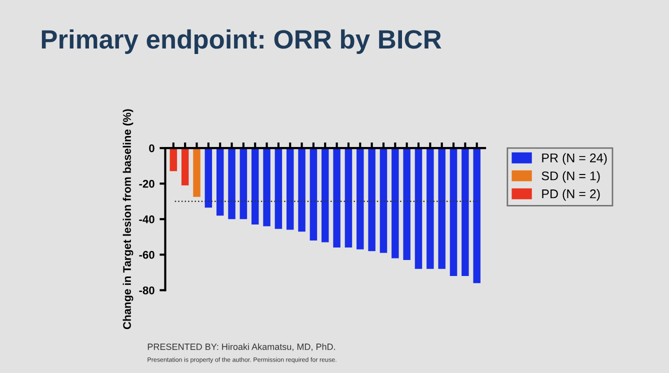 This screenshot has width=669, height=373. Describe the element at coordinates (571, 177) in the screenshot. I see `legend-label: SD (N = 1)` at that location.